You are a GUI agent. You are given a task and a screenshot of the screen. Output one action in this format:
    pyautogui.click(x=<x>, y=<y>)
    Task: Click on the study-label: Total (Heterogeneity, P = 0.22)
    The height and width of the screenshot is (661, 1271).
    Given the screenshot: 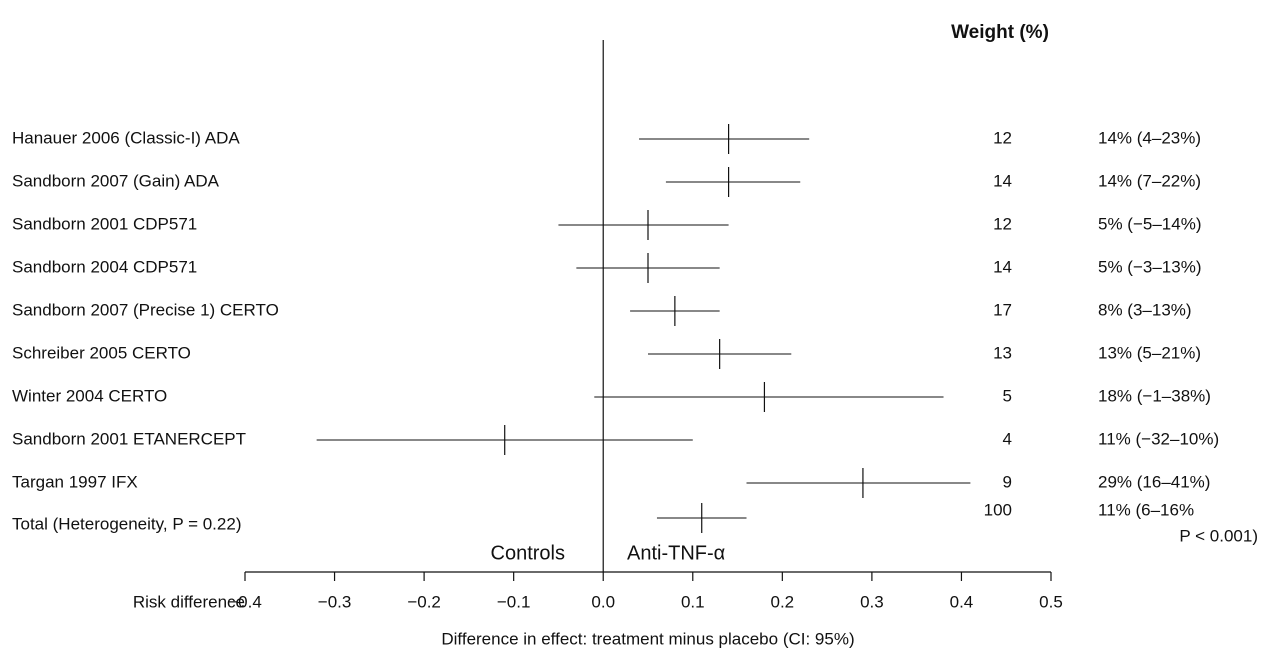 What is the action you would take?
    pyautogui.click(x=126, y=523)
    